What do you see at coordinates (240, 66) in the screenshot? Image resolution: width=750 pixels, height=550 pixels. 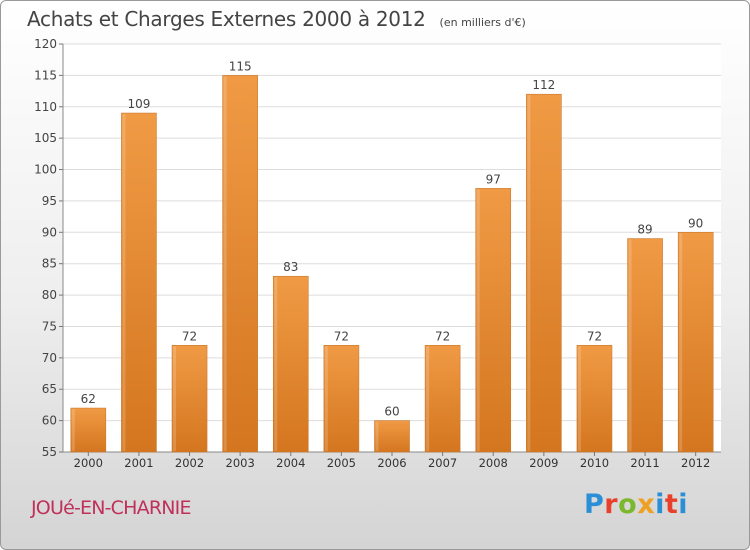 I see `data-label: 115` at bounding box center [240, 66].